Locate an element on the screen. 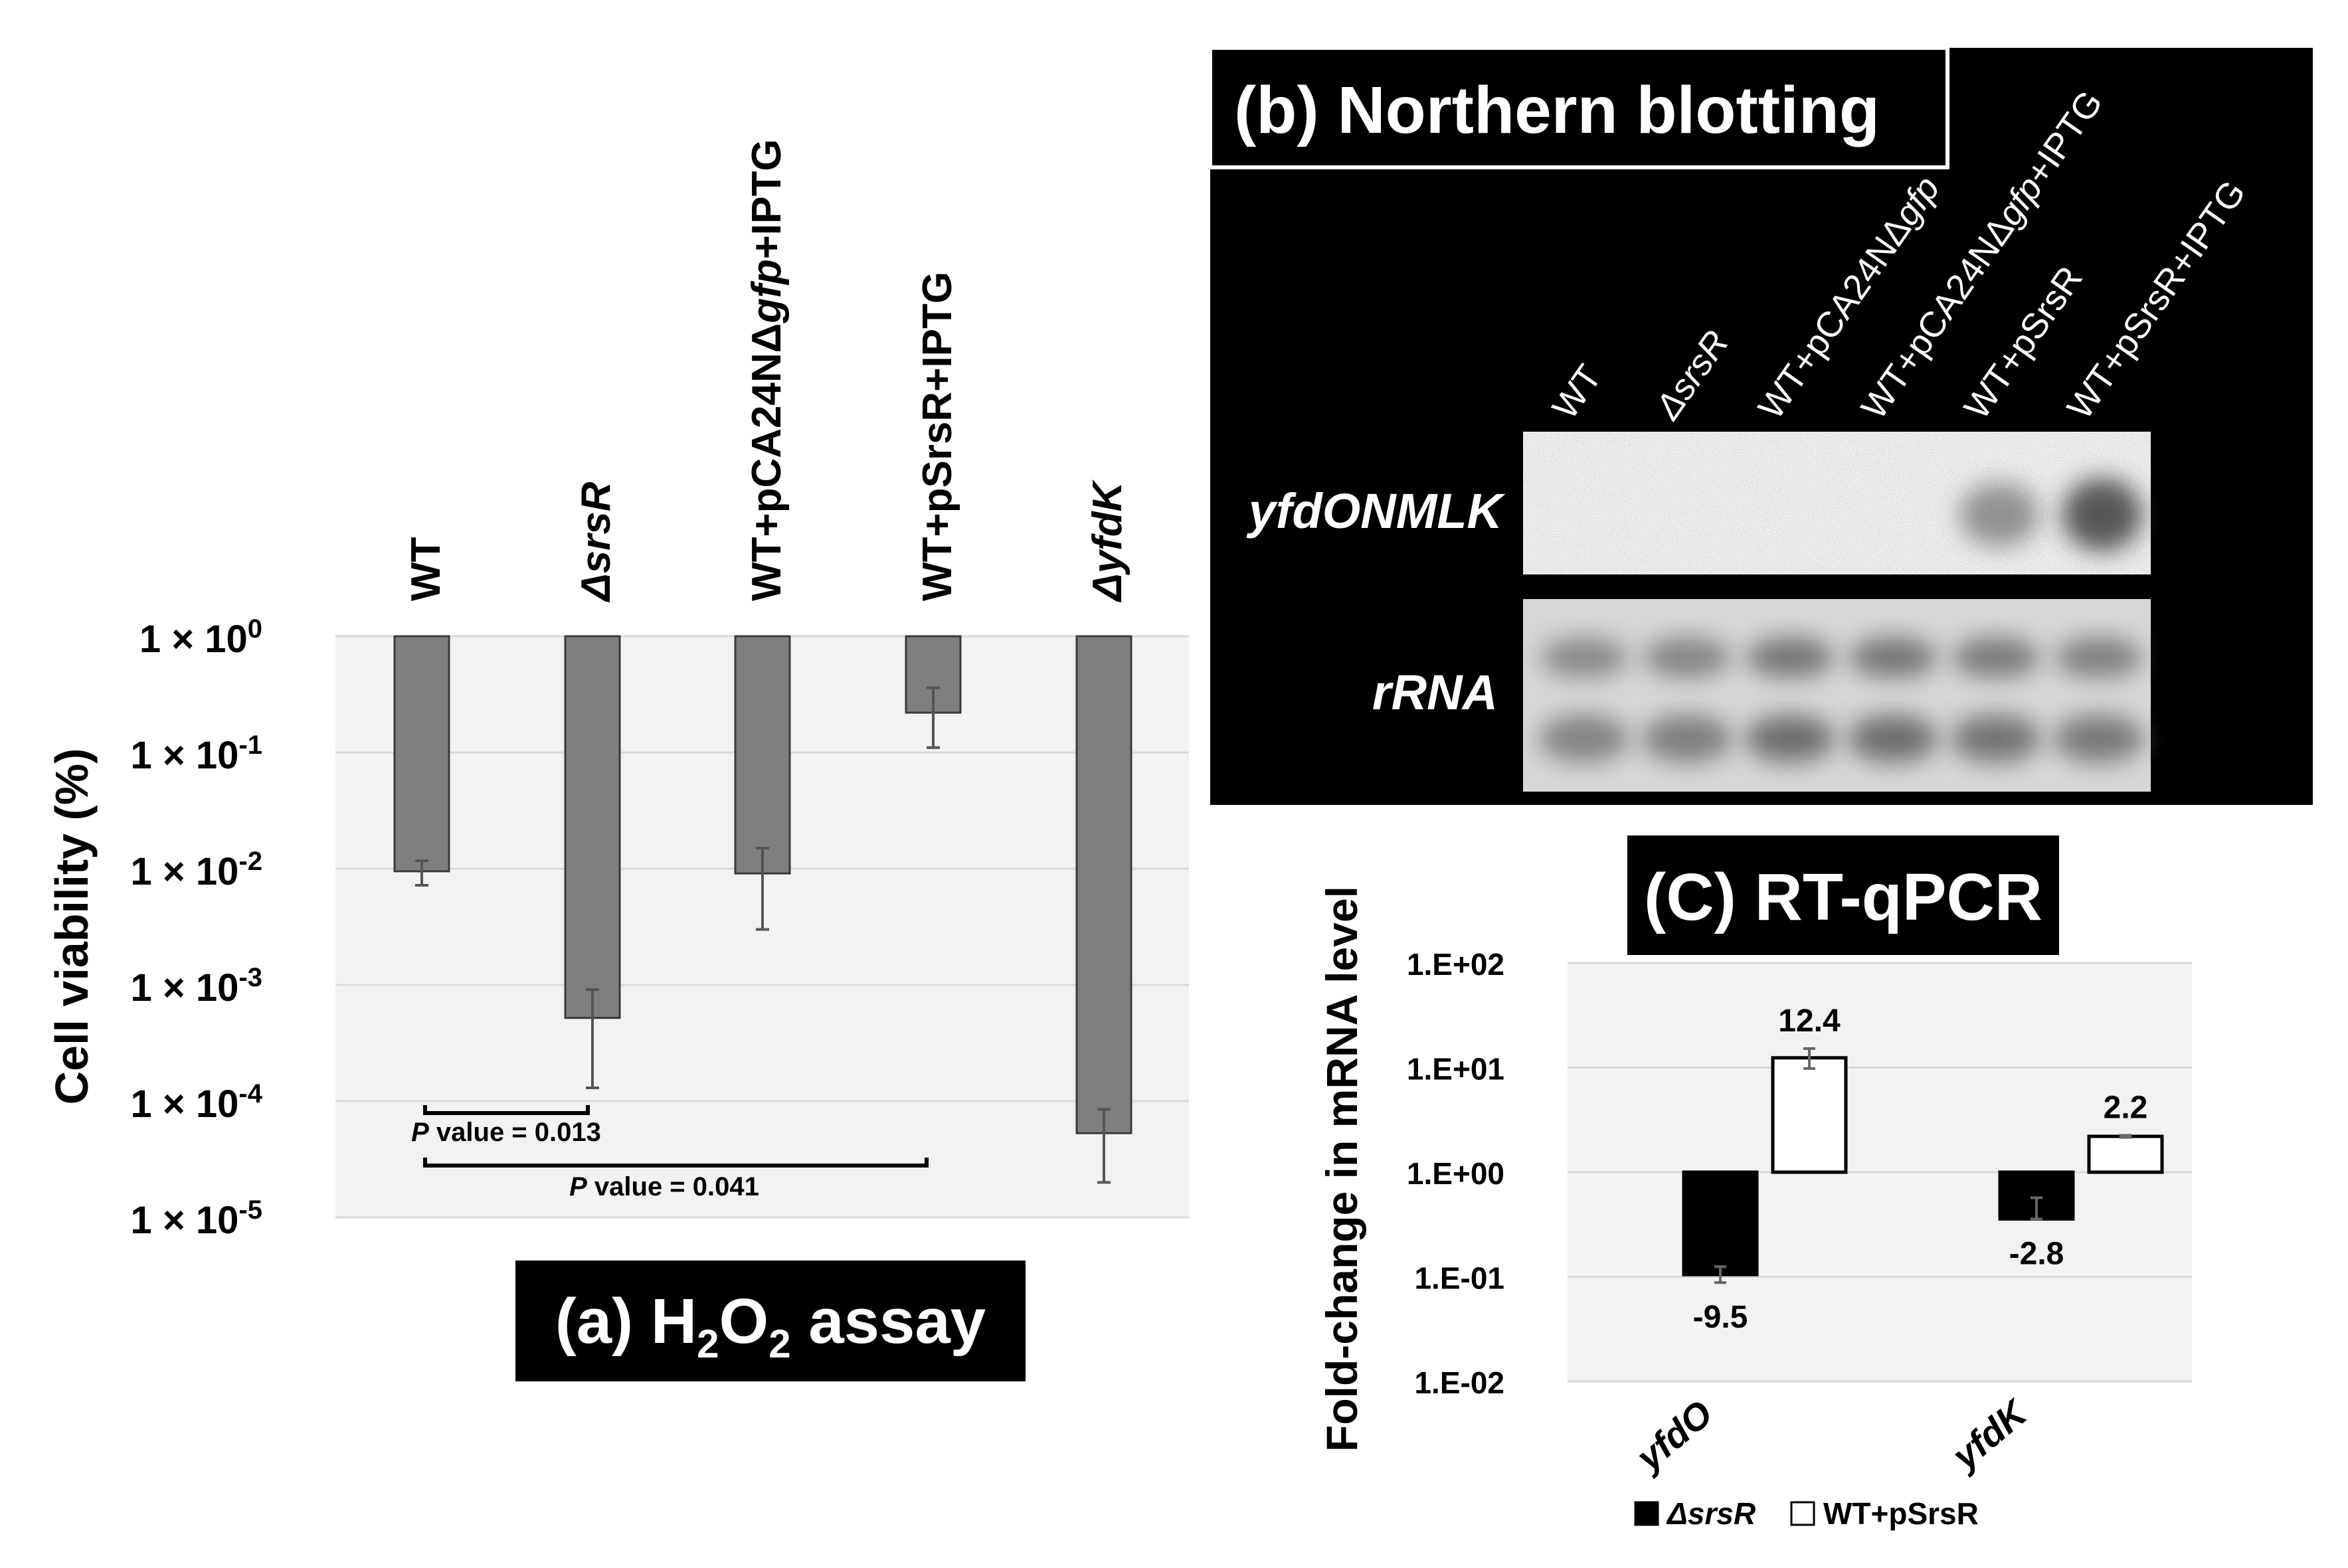 Image resolution: width=2348 pixels, height=1568 pixels. panel-a-error-bars is located at coordinates (763, 935).